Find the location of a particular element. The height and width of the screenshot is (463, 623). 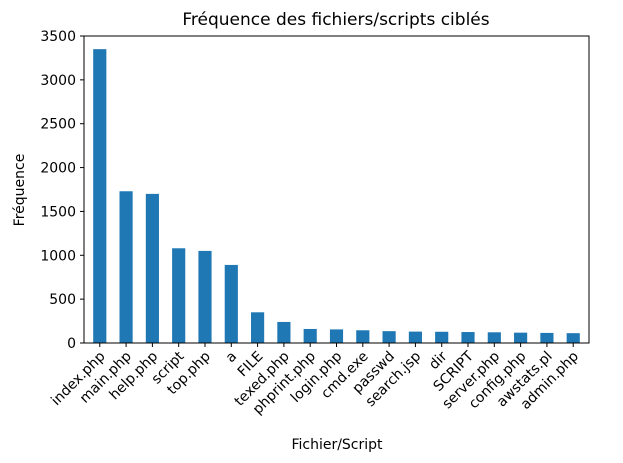

bar-admin.php is located at coordinates (573, 338).